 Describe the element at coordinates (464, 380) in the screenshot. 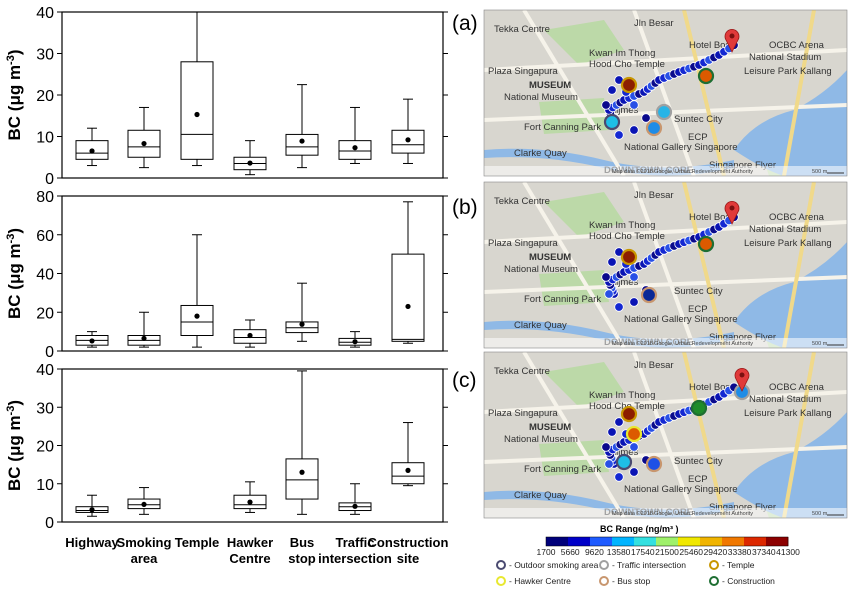

I see `panel-label: (c)` at that location.